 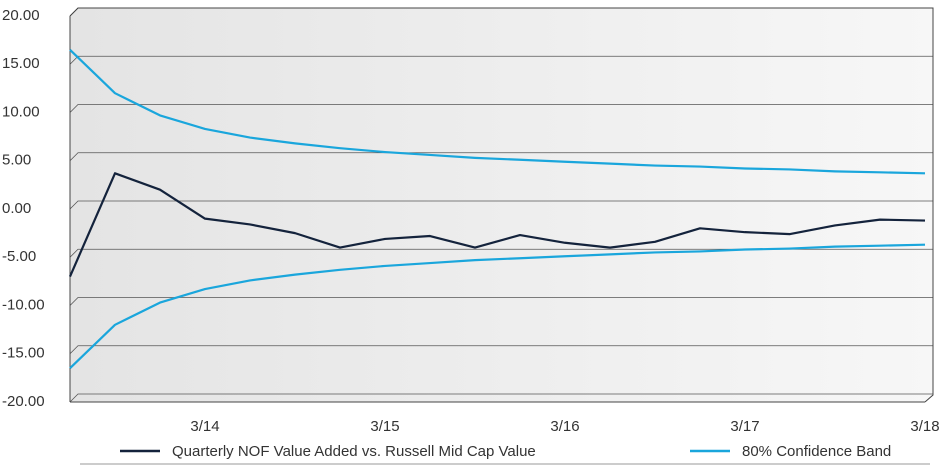 What do you see at coordinates (16, 160) in the screenshot?
I see `y-tick-label: 5.00` at bounding box center [16, 160].